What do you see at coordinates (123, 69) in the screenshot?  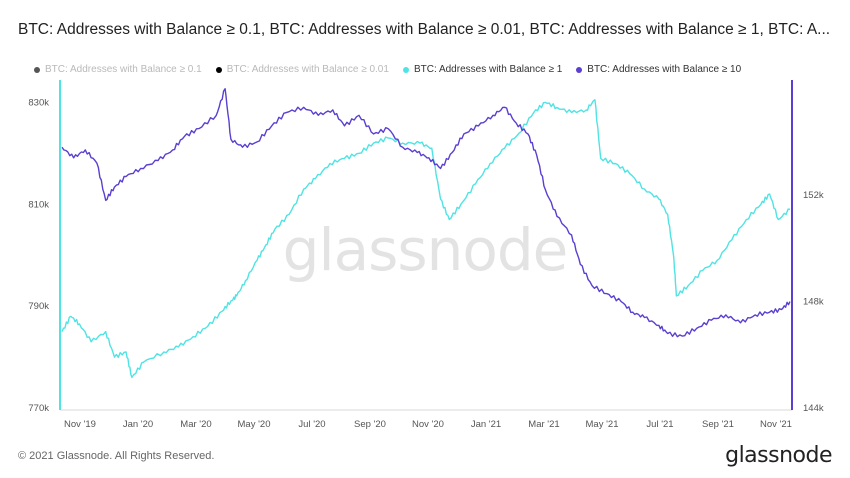 I see `legend-label-gte-0-1: BTC: Addresses with Balance ≥ 0.1` at bounding box center [123, 69].